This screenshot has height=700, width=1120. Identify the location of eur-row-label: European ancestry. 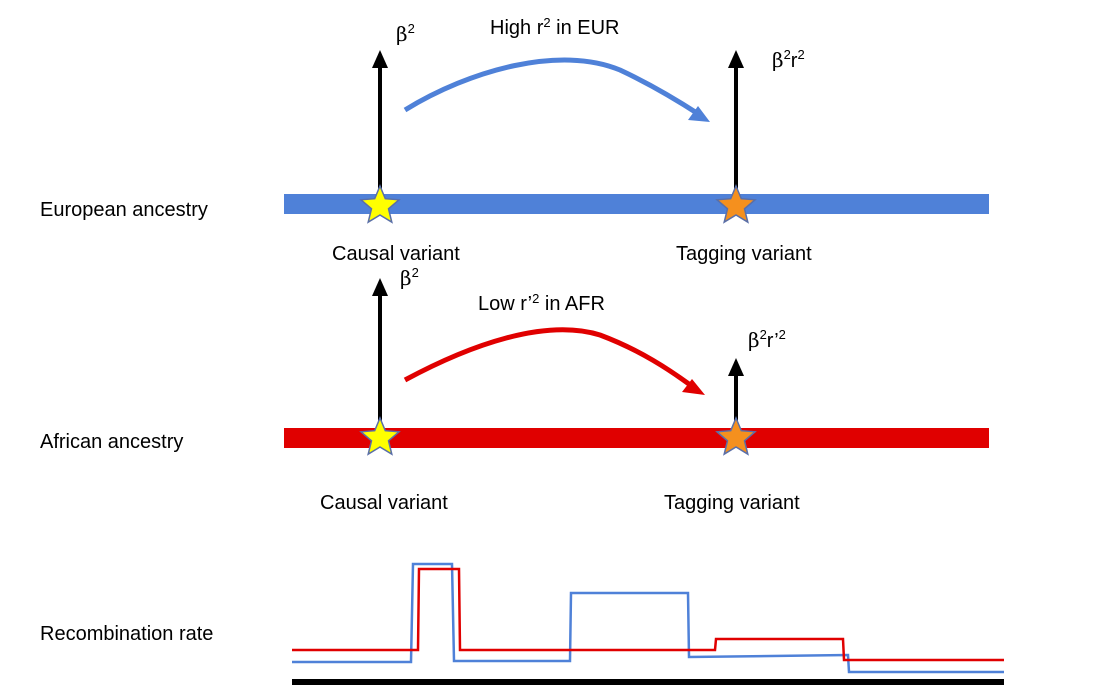
(124, 210).